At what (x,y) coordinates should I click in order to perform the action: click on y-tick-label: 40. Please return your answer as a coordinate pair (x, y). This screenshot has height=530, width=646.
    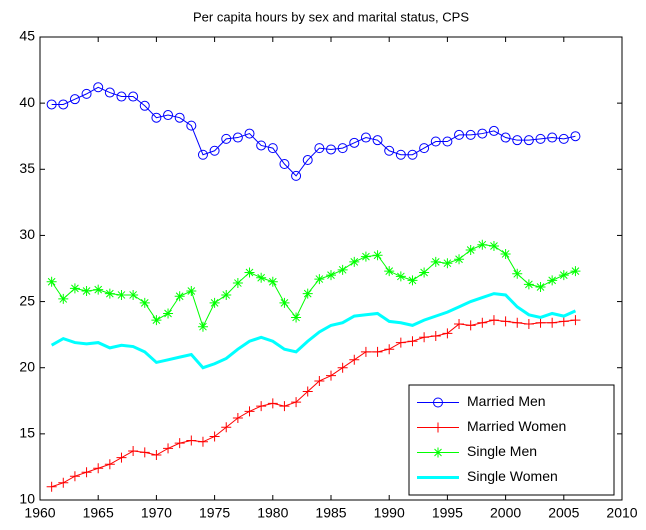
    Looking at the image, I should click on (27, 102).